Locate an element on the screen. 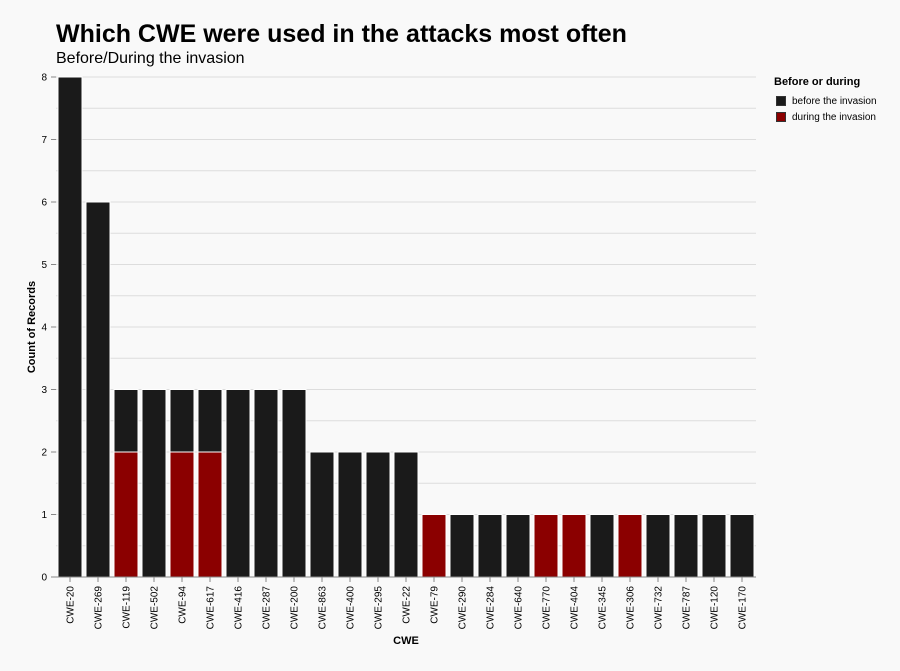  x-tick-label: CWE-617 is located at coordinates (211, 608).